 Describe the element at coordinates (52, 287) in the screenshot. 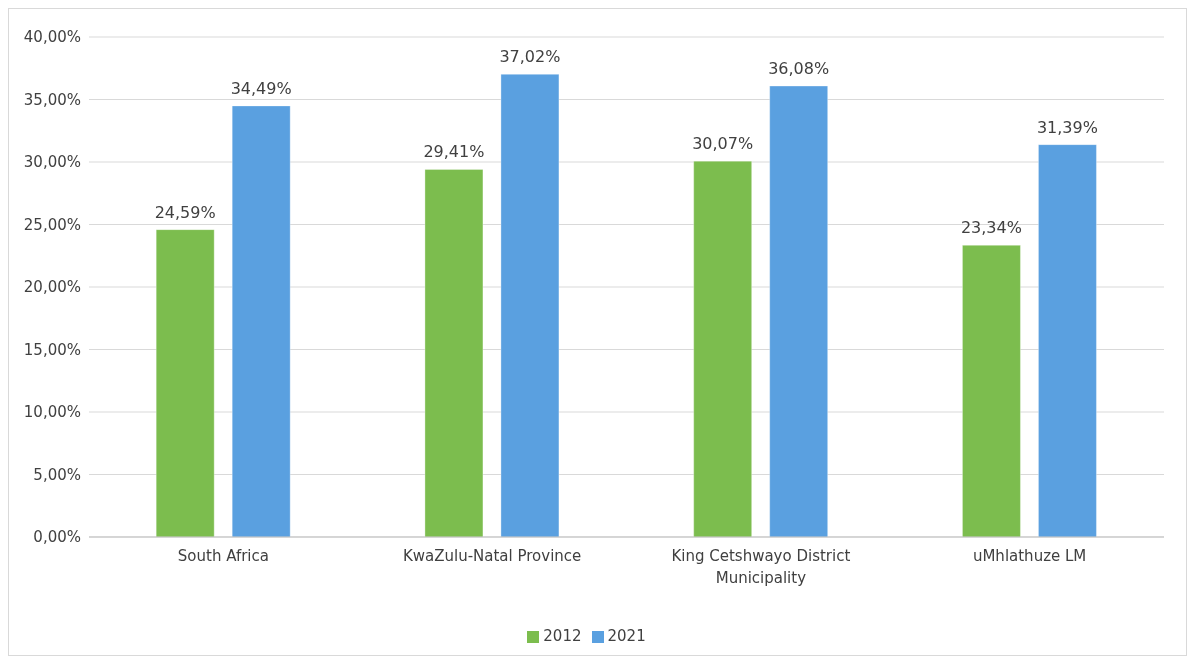

I see `y-tick-label: 20,00%` at that location.